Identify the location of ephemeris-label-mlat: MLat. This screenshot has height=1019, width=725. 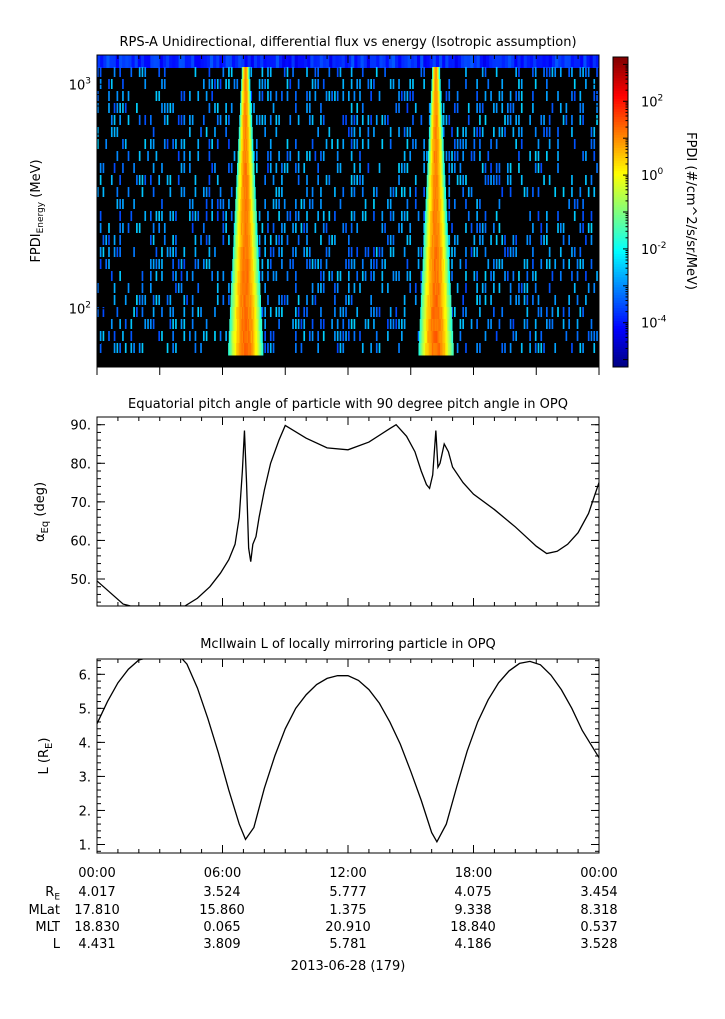
(44, 910).